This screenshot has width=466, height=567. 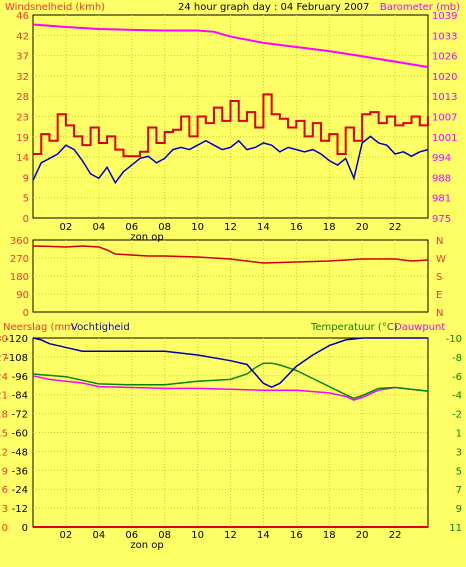 I want to click on temperature-tick-label: 5, so click(x=459, y=471).